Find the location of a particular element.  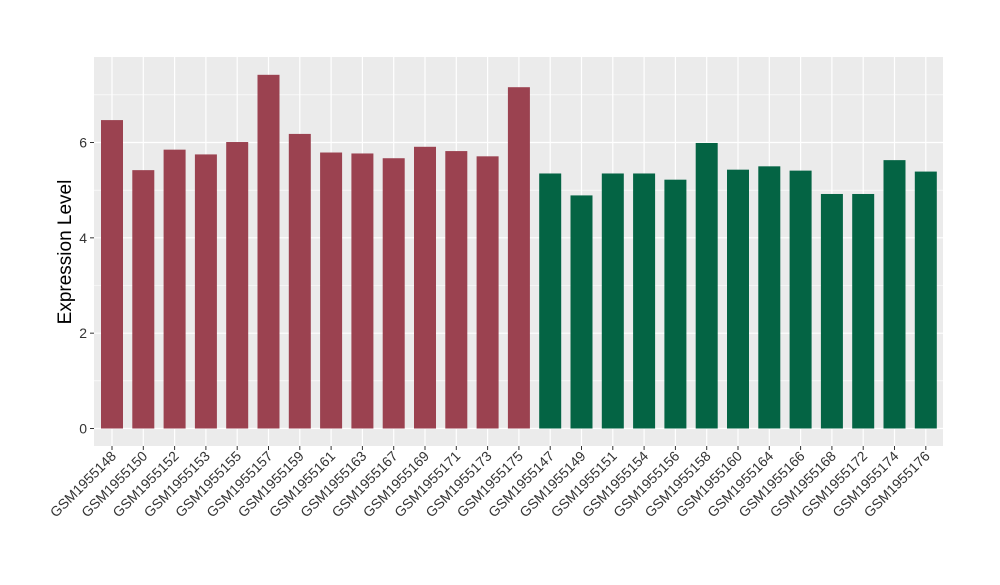

bar-GSM1955176 is located at coordinates (925, 300).